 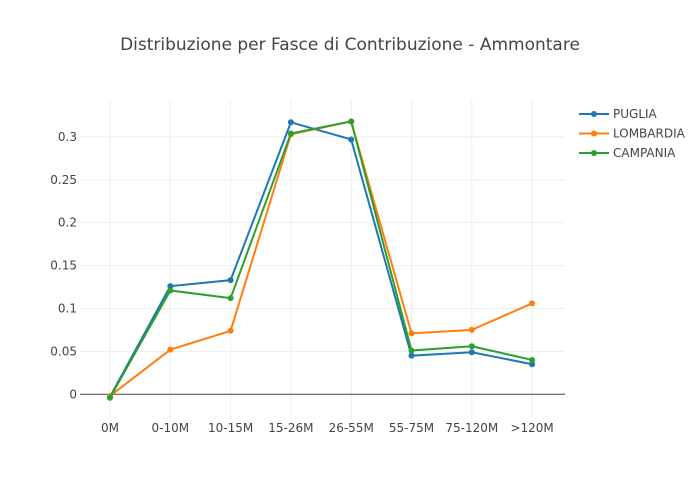 I want to click on y-tick-label: 0, so click(x=73, y=394).